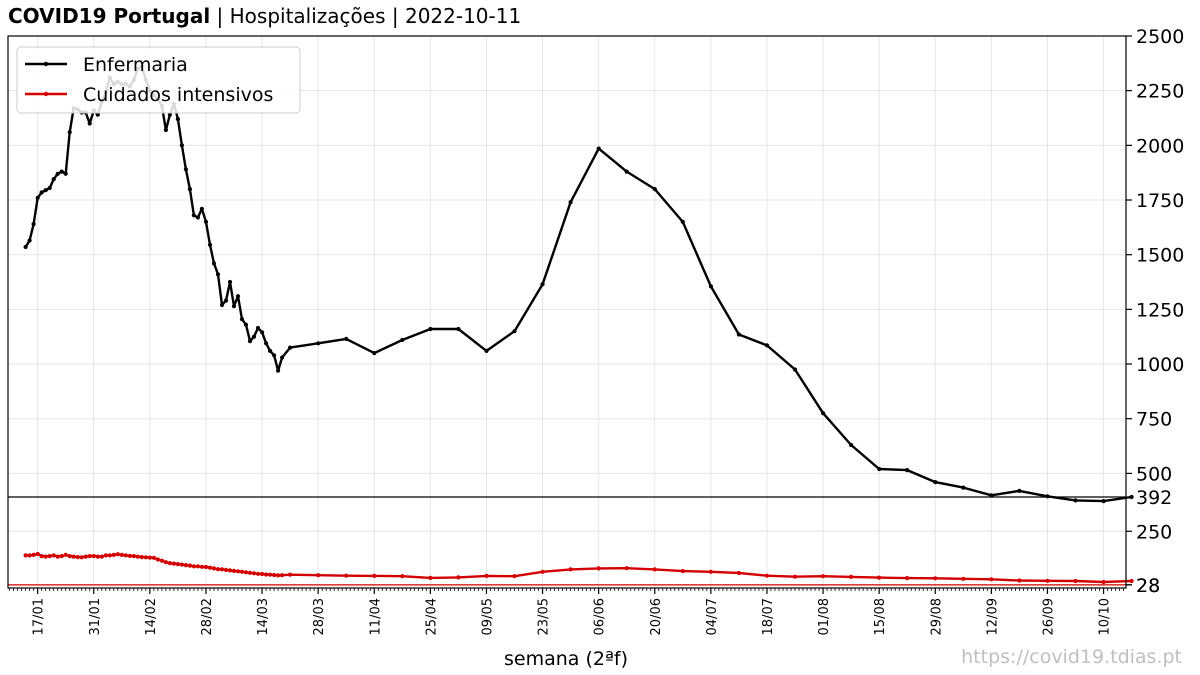  What do you see at coordinates (1105, 616) in the screenshot?
I see `x-tick-label: 10/10` at bounding box center [1105, 616].